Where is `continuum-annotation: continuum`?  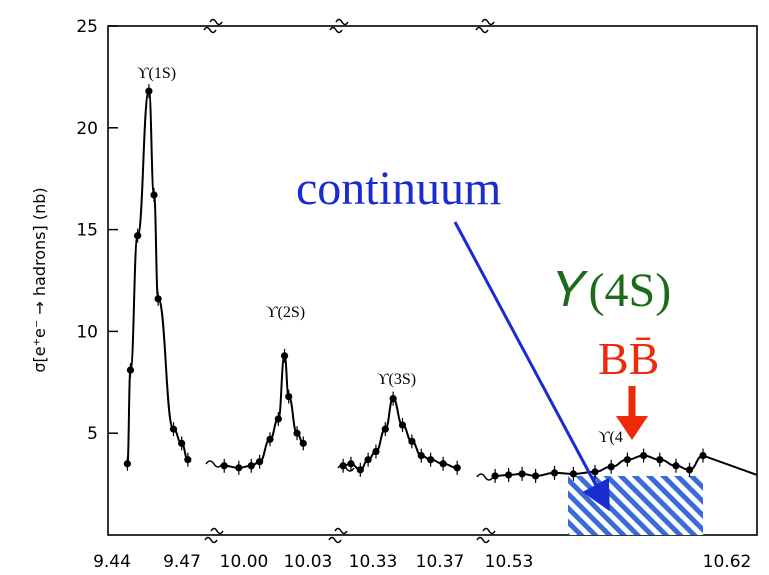 continuum-annotation: continuum is located at coordinates (398, 188).